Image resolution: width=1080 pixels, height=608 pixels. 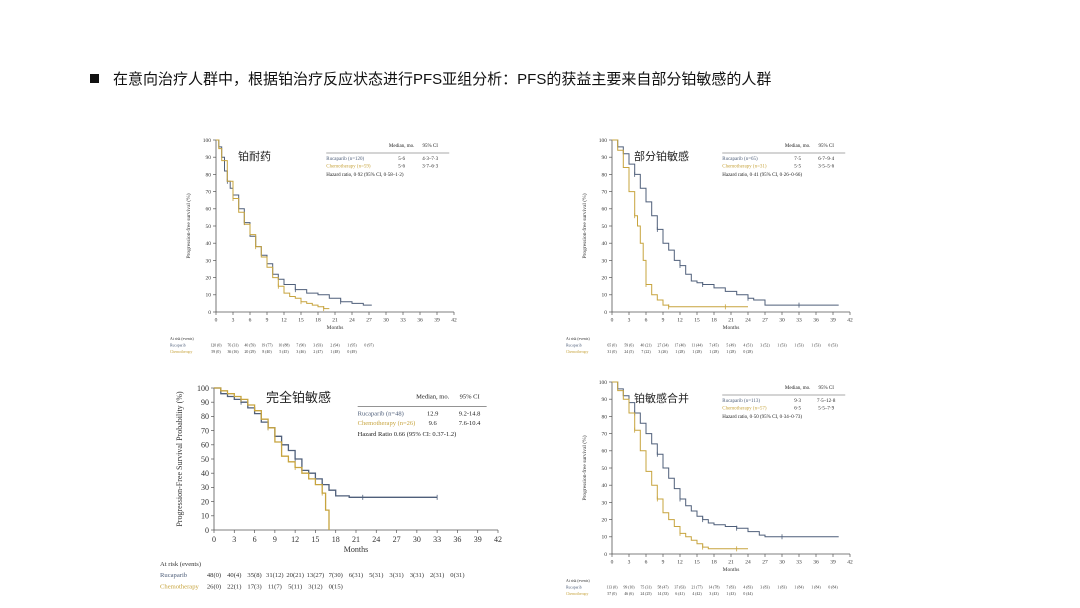 I want to click on at-risk-value: 2(31), so click(x=437, y=575).